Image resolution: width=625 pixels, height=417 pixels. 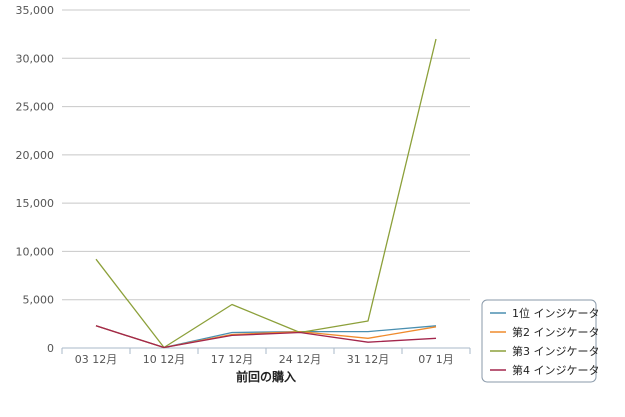 I want to click on legend-item-label: 1位 インジケータ, so click(x=556, y=313).